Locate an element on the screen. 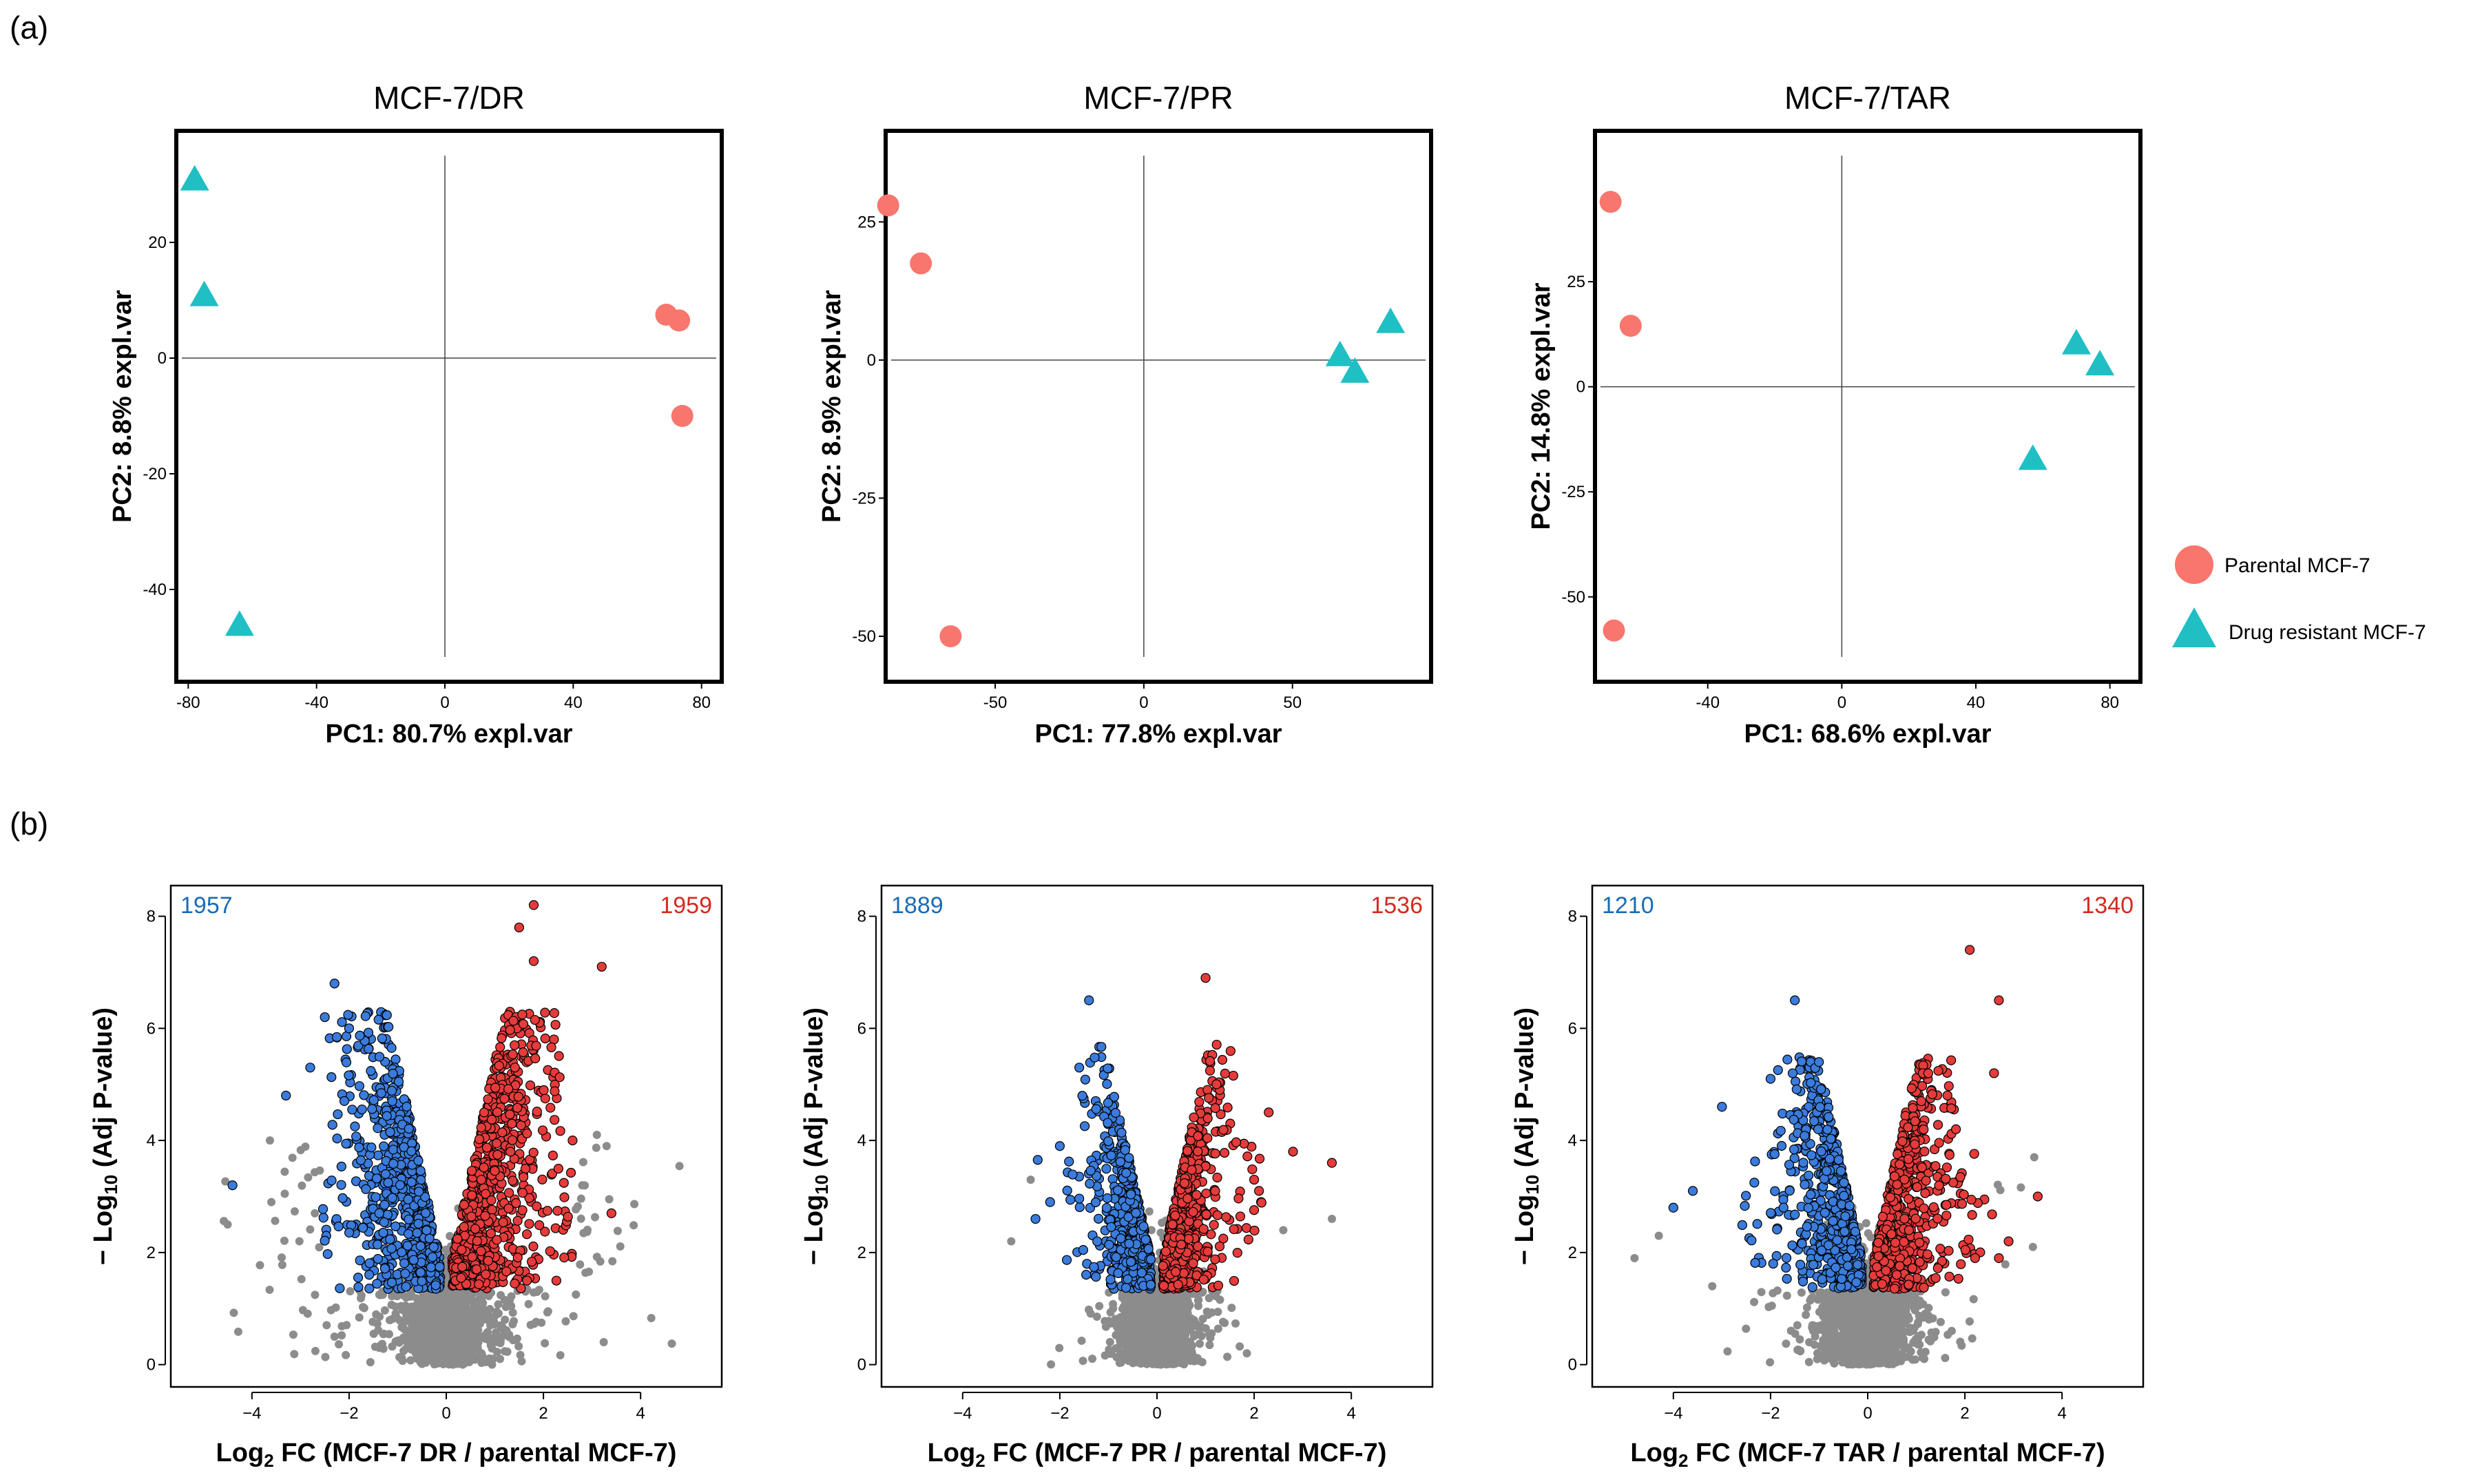  y-tick-label: 0 is located at coordinates (1580, 388).